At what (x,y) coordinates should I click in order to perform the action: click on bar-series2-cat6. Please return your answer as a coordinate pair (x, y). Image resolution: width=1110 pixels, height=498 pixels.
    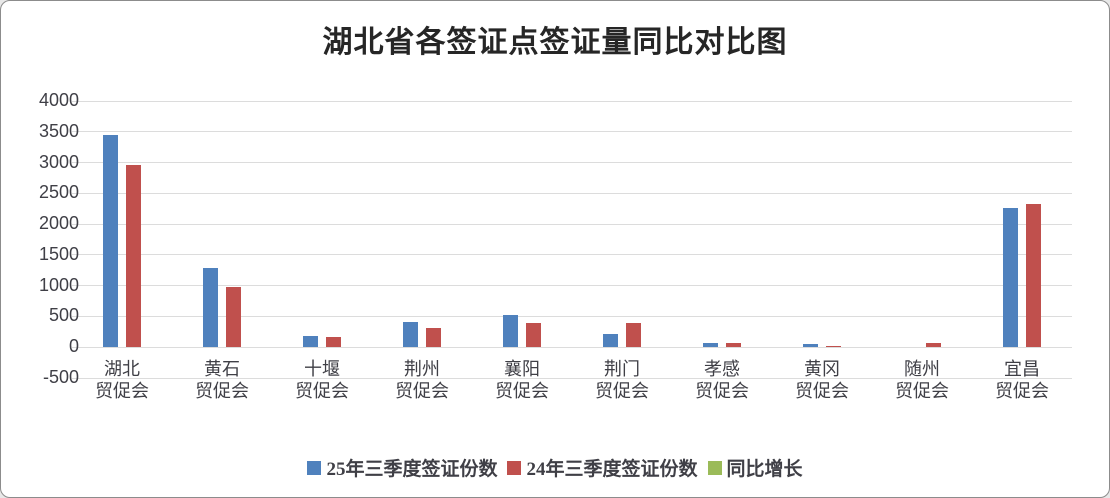
    Looking at the image, I should click on (633, 335).